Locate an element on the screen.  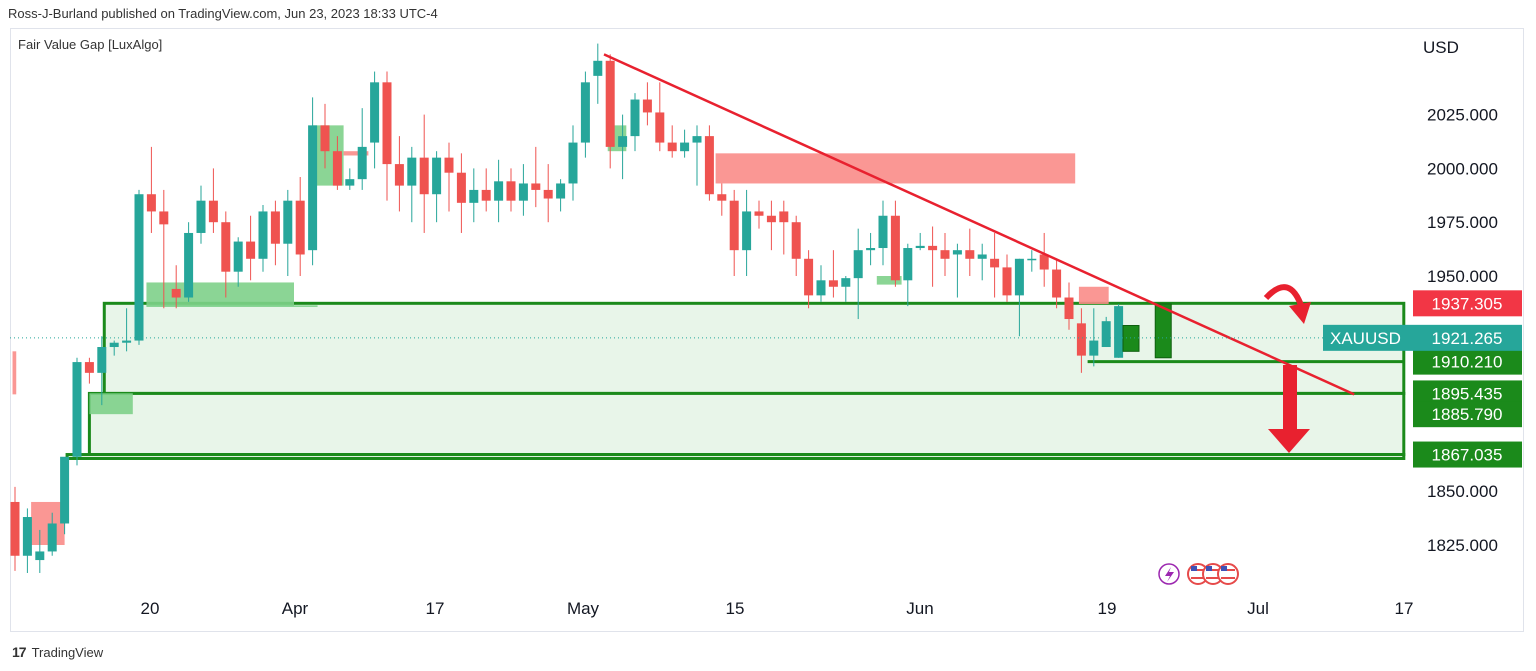
x-tick-label: Jul is located at coordinates (1258, 608).